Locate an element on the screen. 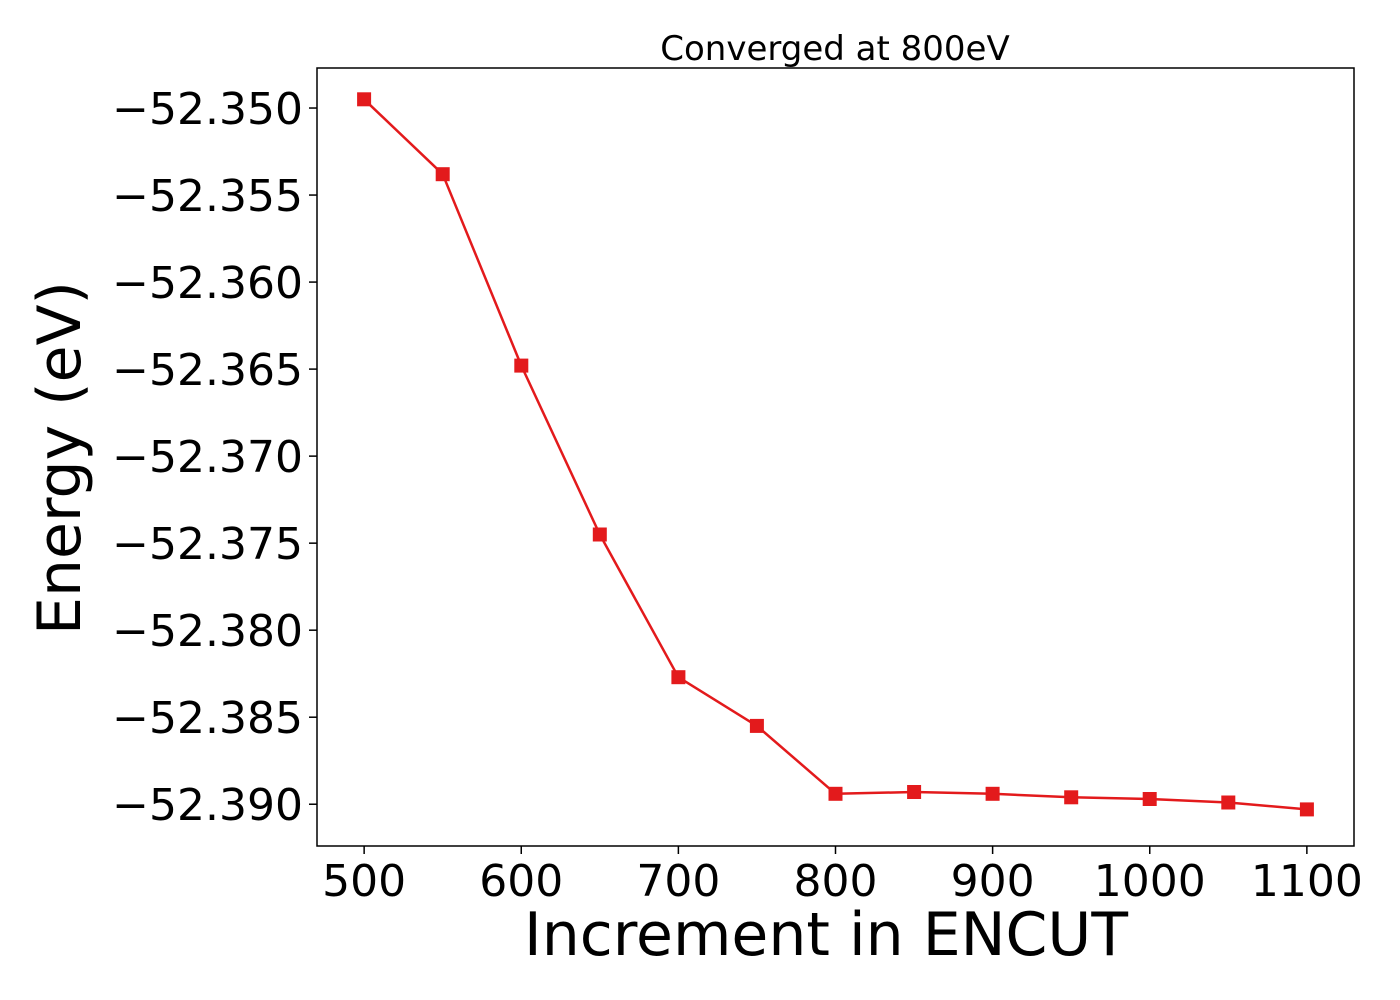 This screenshot has height=1000, width=1400. y-tick-label: −52.355 is located at coordinates (207, 196).